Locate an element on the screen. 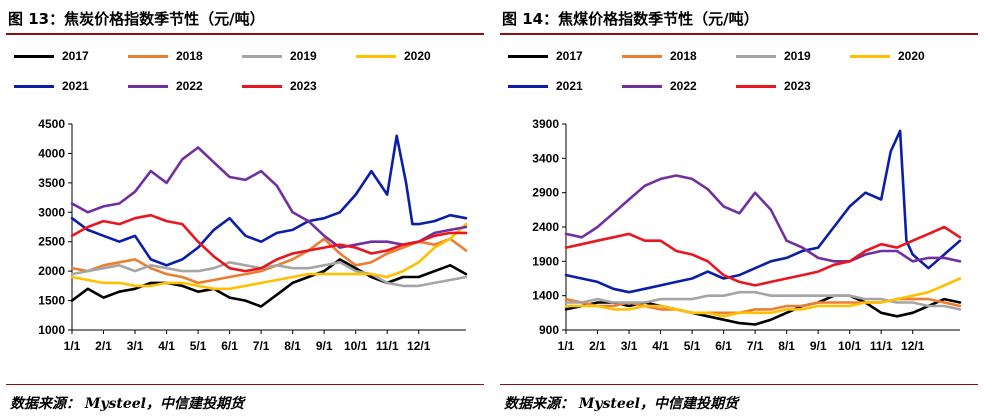 The width and height of the screenshot is (988, 418). y-tick-label: 4500 is located at coordinates (51, 124).